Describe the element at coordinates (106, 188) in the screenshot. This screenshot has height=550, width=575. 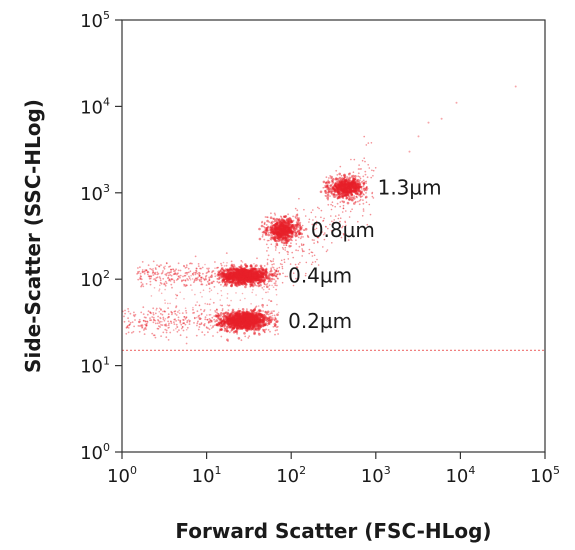
I see `y-tick-exponent: 3` at that location.